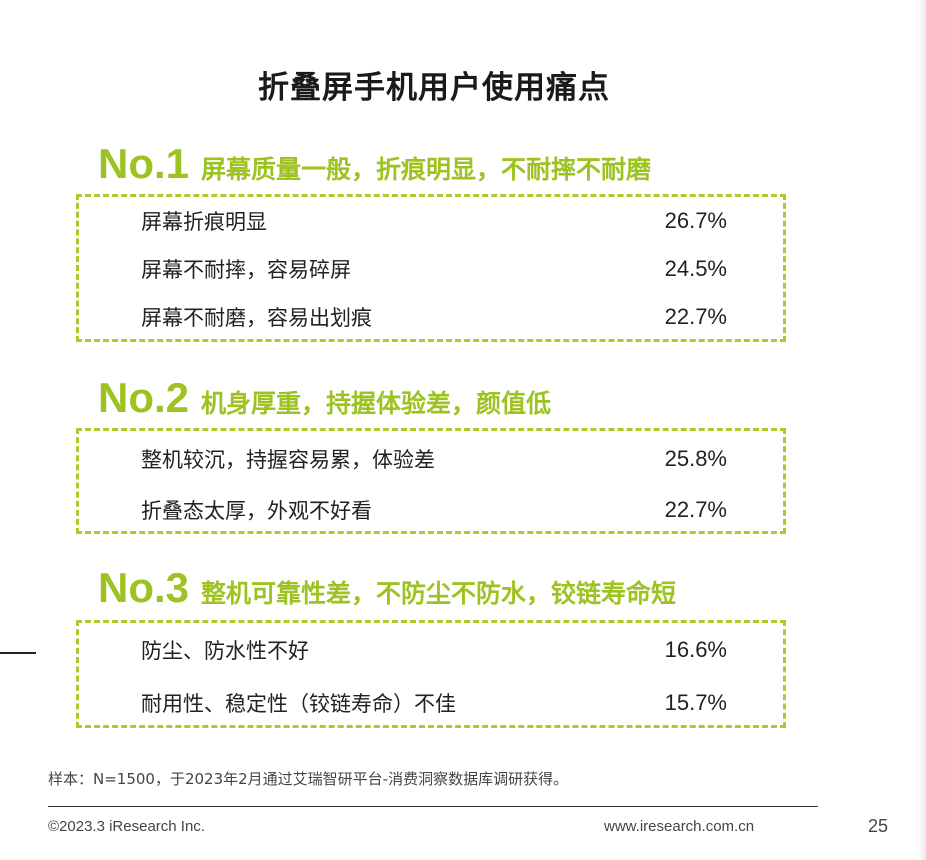  Describe the element at coordinates (426, 169) in the screenshot. I see `section-1-title: 屏幕质量一般，折痕明显，不耐摔不耐磨` at that location.